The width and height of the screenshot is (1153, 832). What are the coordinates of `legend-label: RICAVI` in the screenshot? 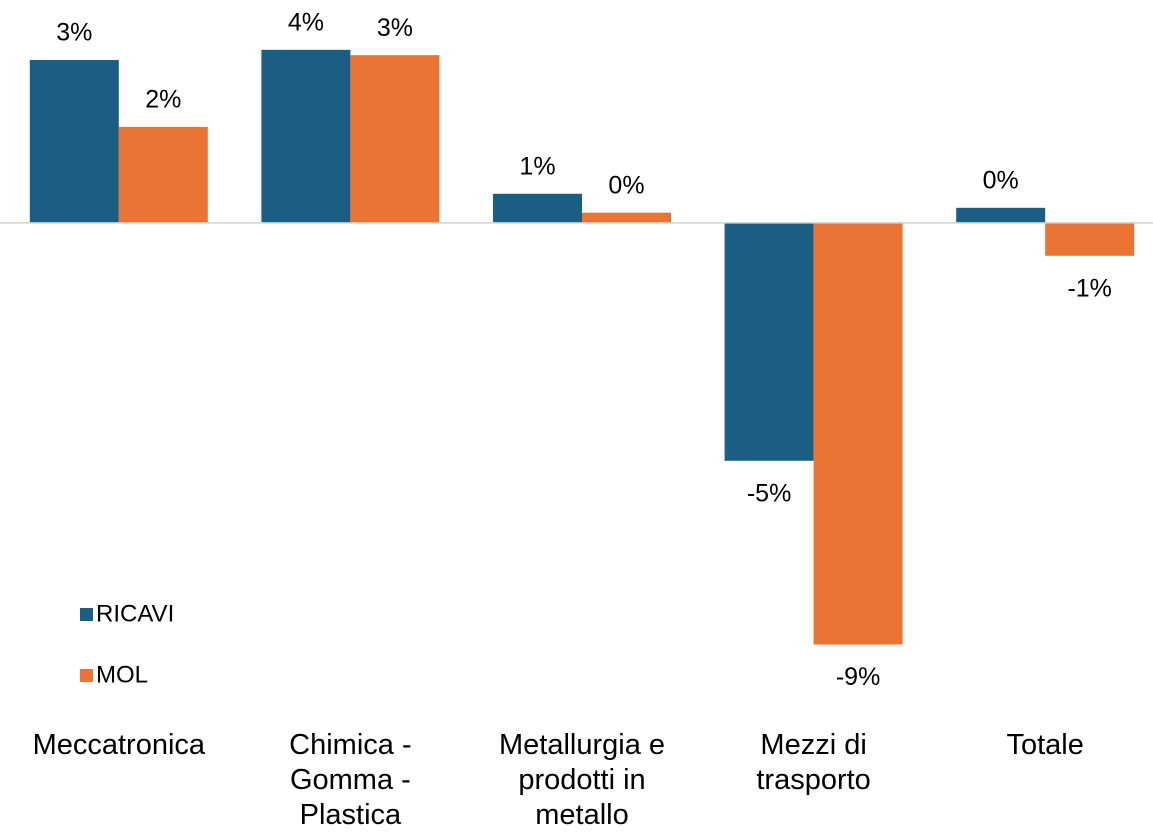 It's located at (135, 613).